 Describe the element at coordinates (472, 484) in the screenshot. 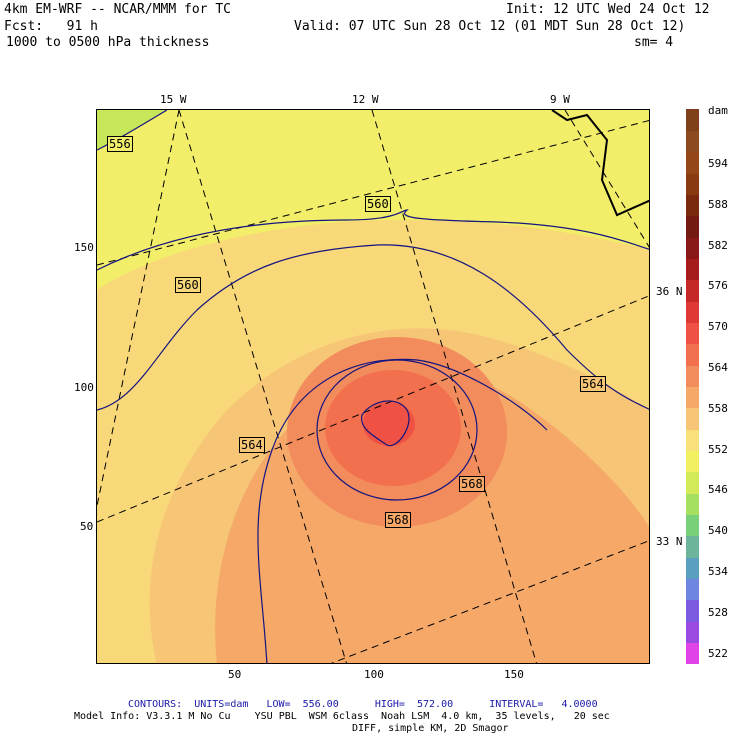

I see `contour-label-568-a: 568` at that location.